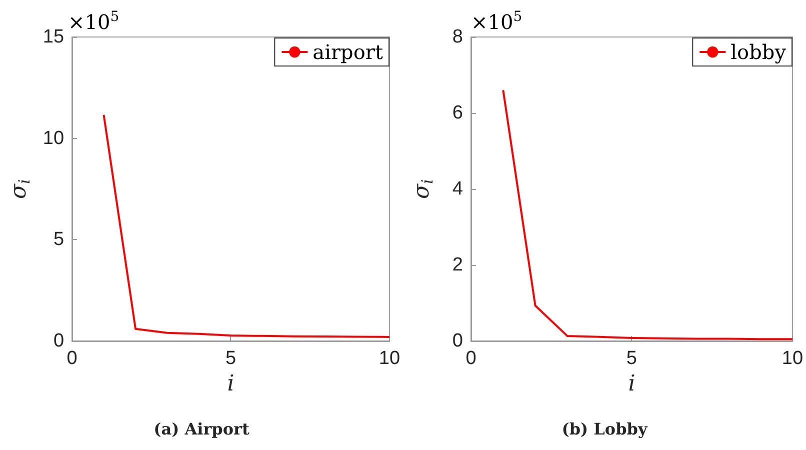  What do you see at coordinates (457, 113) in the screenshot?
I see `y-tick-label: 6` at bounding box center [457, 113].